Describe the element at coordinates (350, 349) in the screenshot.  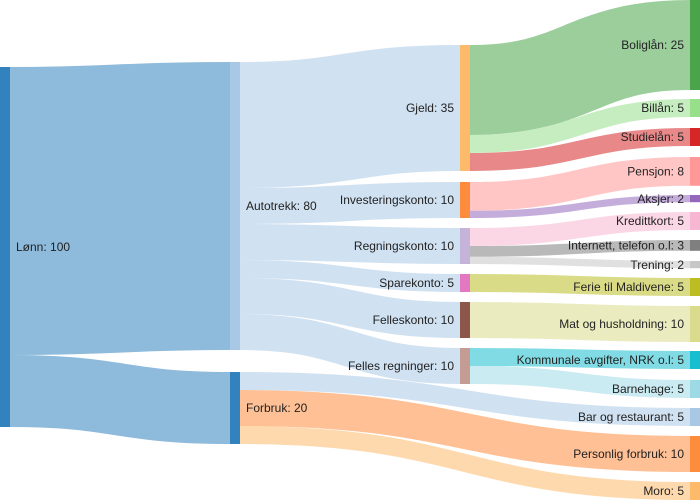
I see `link-autotrekk-felles-regninger` at that location.